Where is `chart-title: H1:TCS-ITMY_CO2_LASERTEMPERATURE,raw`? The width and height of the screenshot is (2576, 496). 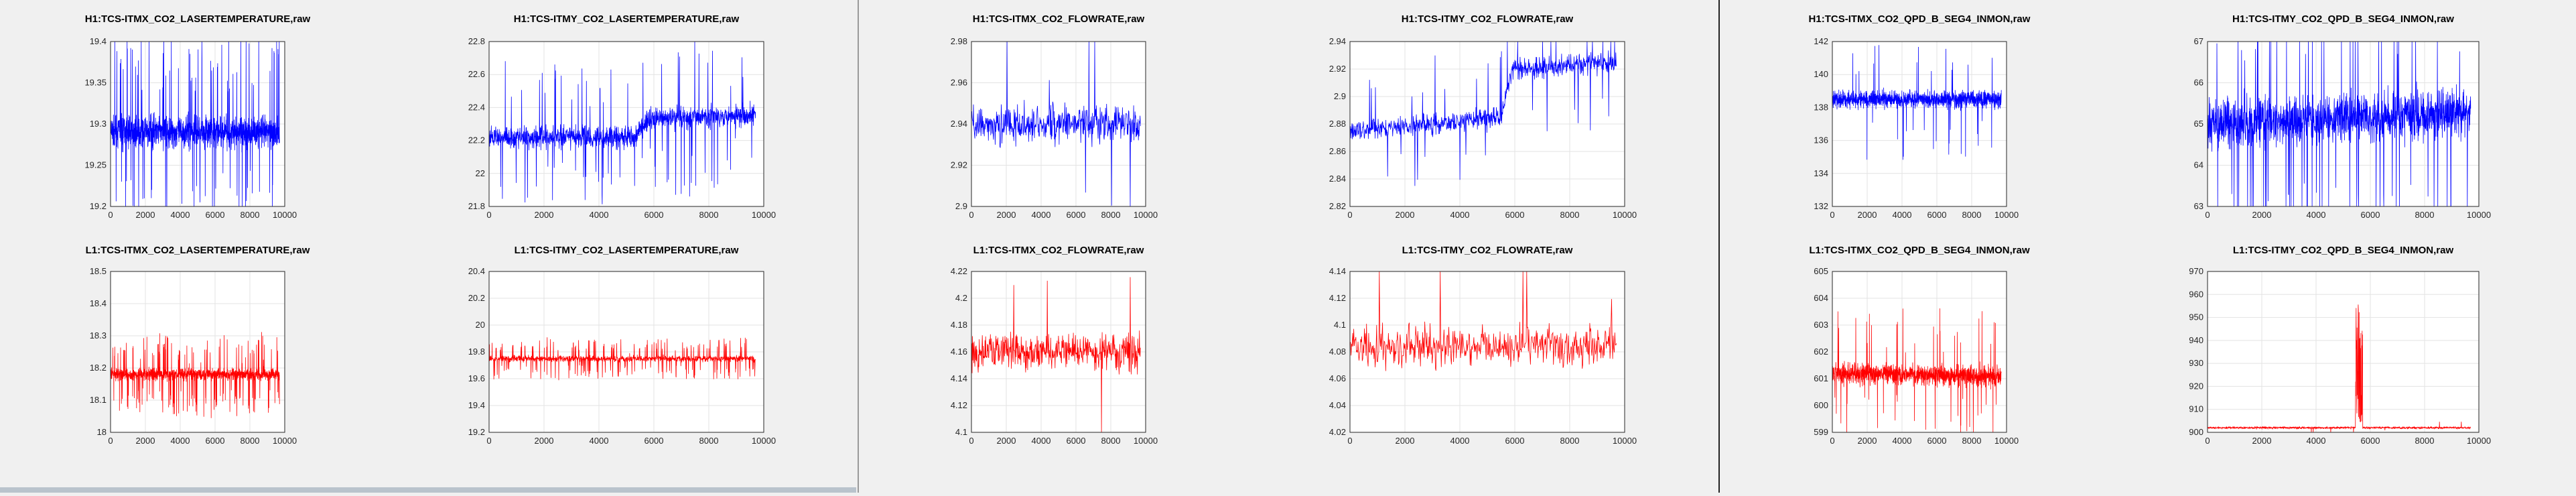
chart-title: H1:TCS-ITMY_CO2_LASERTEMPERATURE,raw is located at coordinates (627, 19).